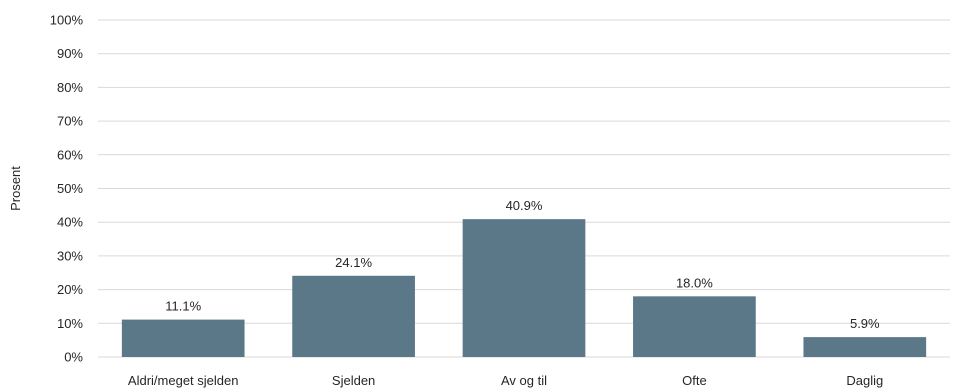  Describe the element at coordinates (70, 255) in the screenshot. I see `y-tick-label-30: 30%` at that location.